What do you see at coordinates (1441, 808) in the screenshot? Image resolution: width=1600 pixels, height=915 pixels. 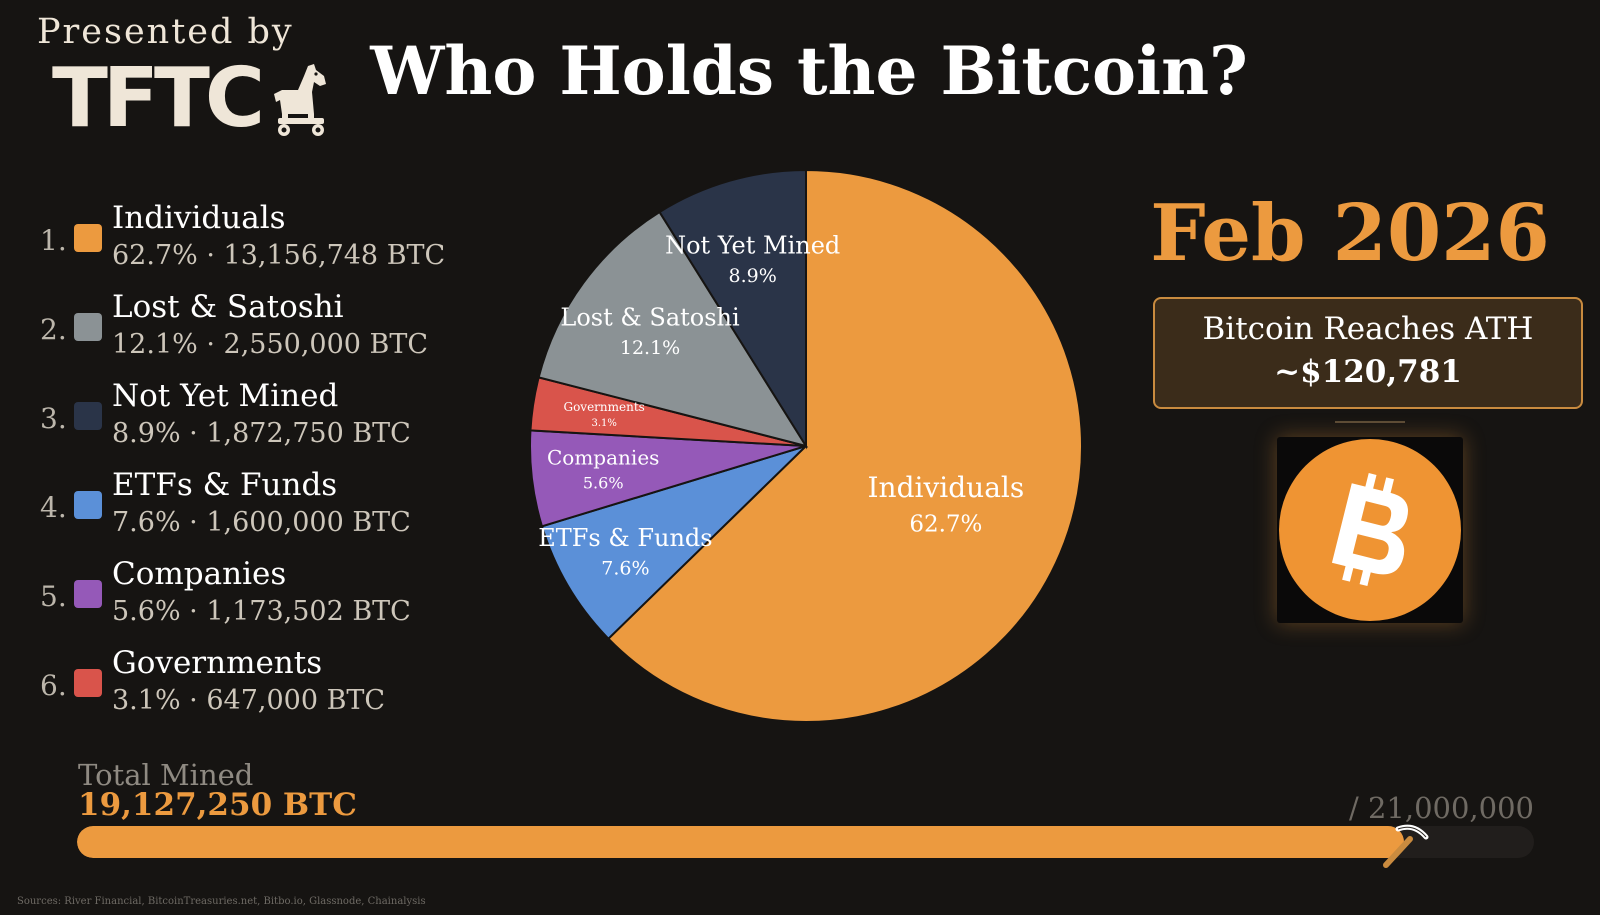 I see `supply-cap-label: / 21,000,000` at bounding box center [1441, 808].